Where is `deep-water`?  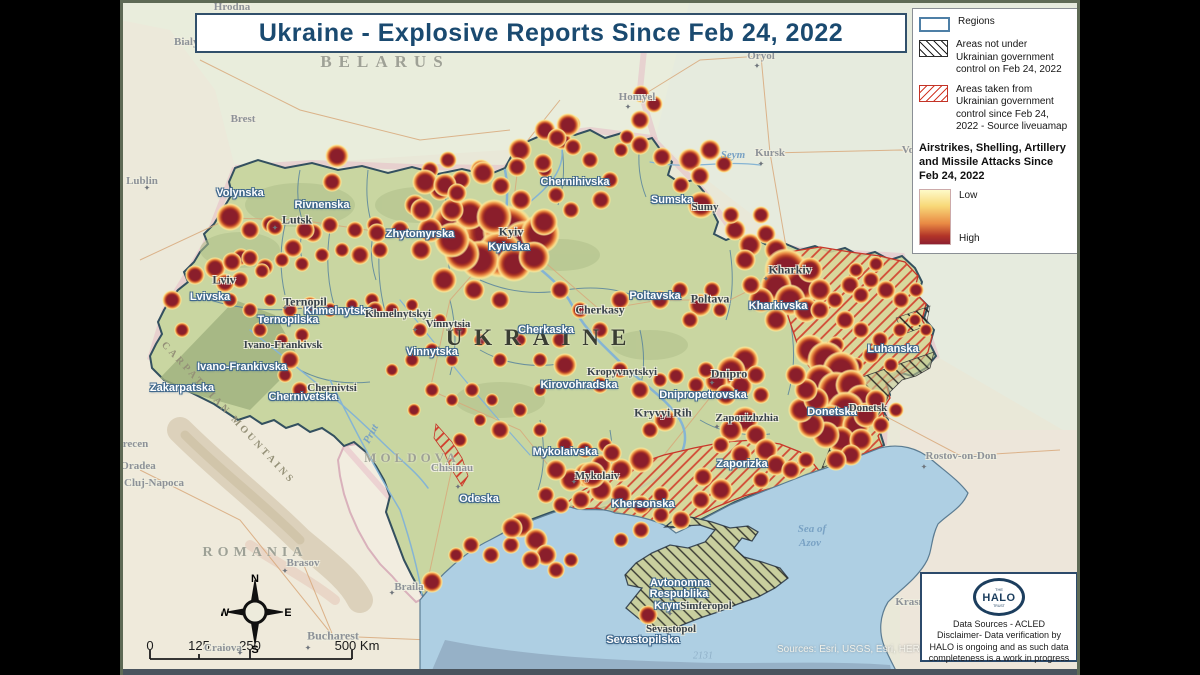
deep-water is located at coordinates (661, 657).